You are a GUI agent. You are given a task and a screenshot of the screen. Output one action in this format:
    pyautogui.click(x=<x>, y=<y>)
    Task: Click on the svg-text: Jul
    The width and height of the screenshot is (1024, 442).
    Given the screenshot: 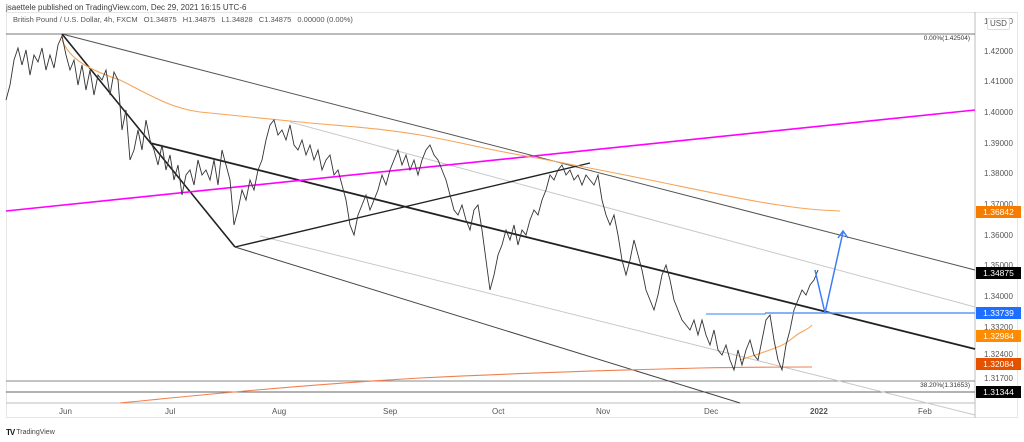 What is the action you would take?
    pyautogui.click(x=170, y=411)
    